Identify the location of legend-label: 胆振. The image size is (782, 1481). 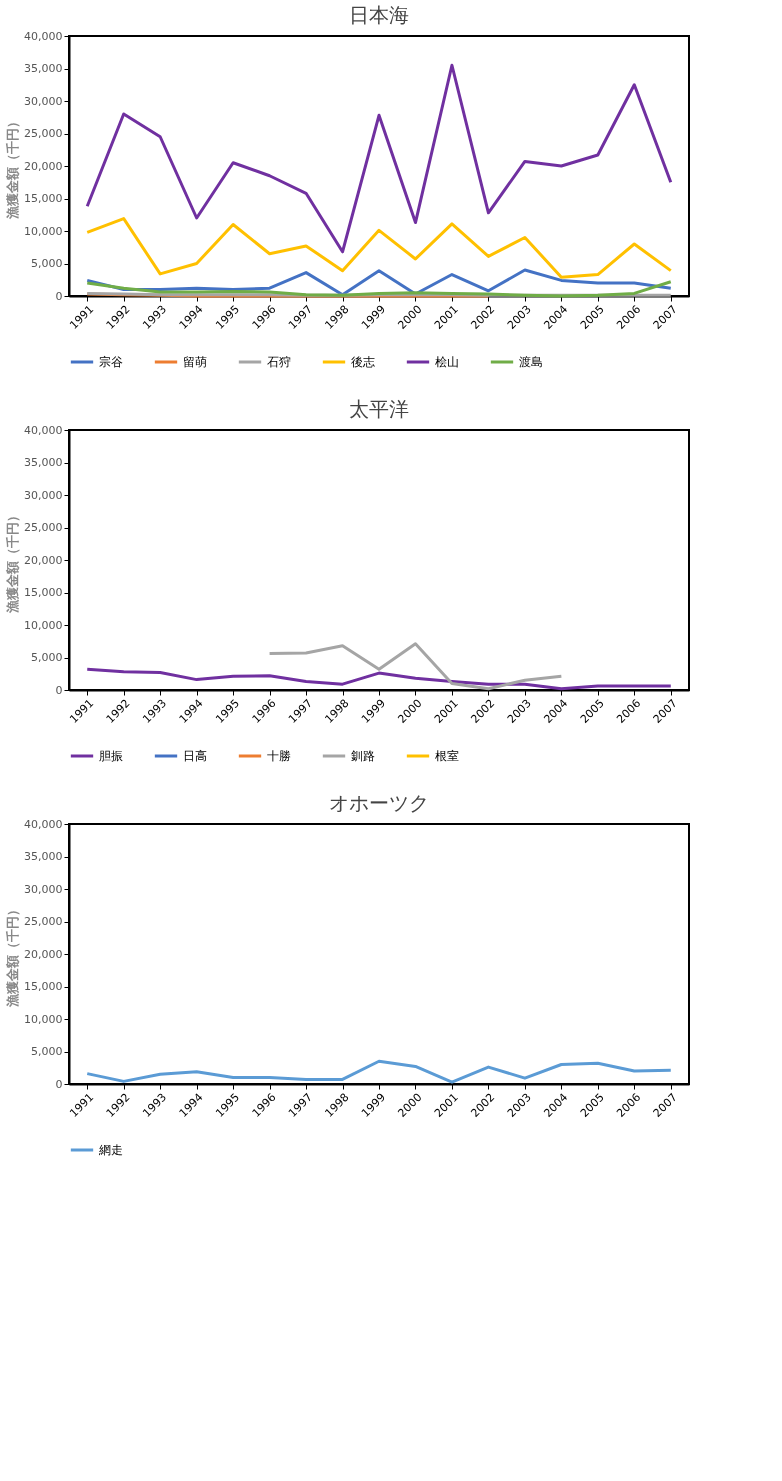
(111, 756).